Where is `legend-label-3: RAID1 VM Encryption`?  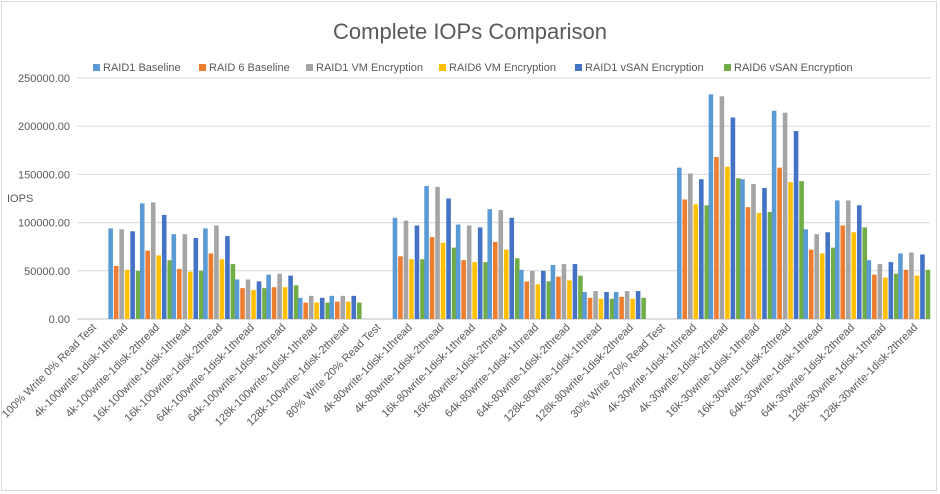
legend-label-3: RAID1 VM Encryption is located at coordinates (369, 68).